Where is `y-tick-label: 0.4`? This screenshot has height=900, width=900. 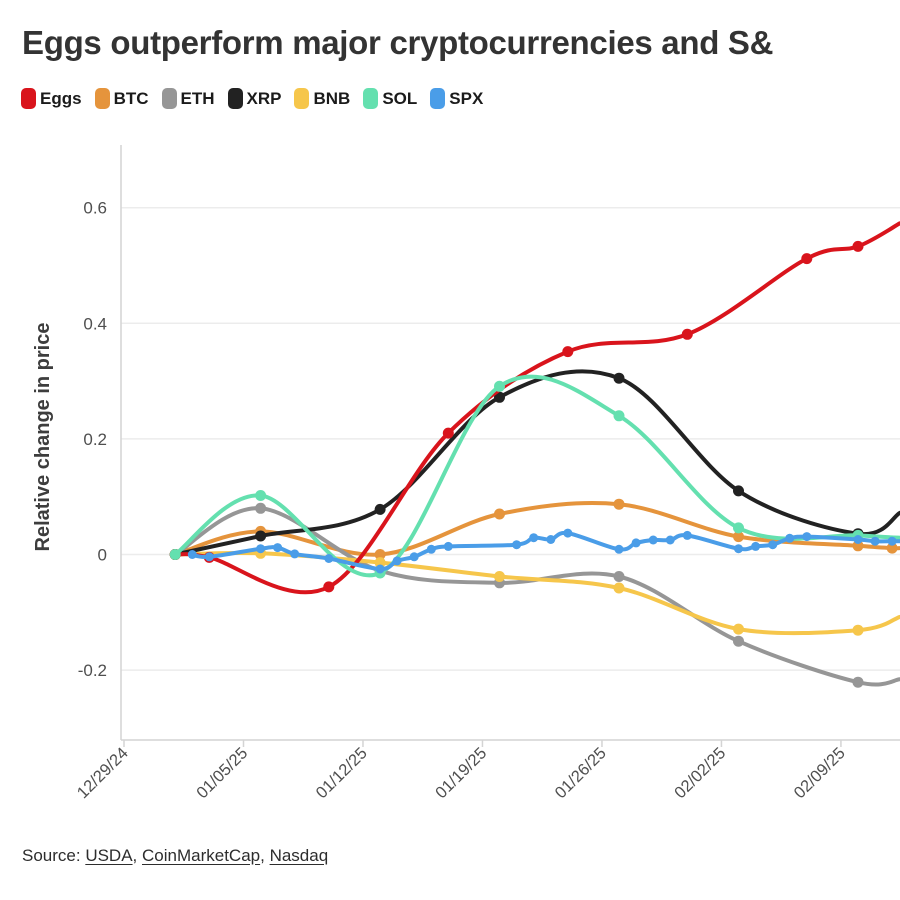 y-tick-label: 0.4 is located at coordinates (95, 323).